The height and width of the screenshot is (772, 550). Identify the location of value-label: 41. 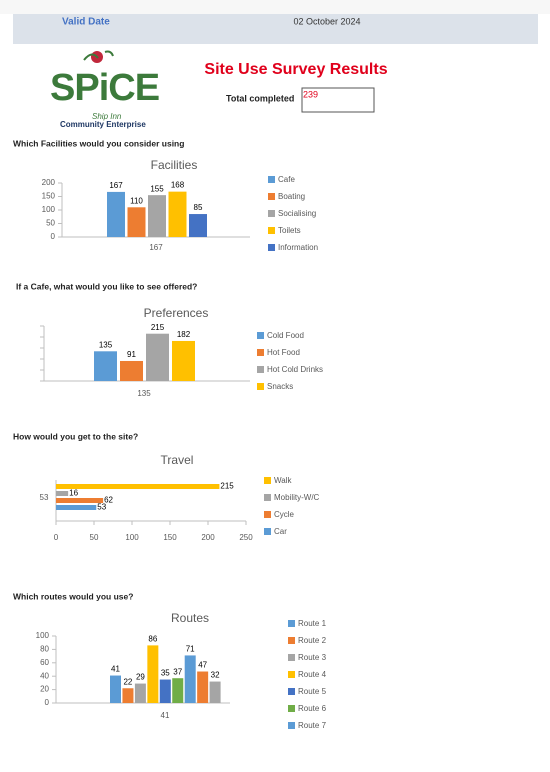
(115, 669).